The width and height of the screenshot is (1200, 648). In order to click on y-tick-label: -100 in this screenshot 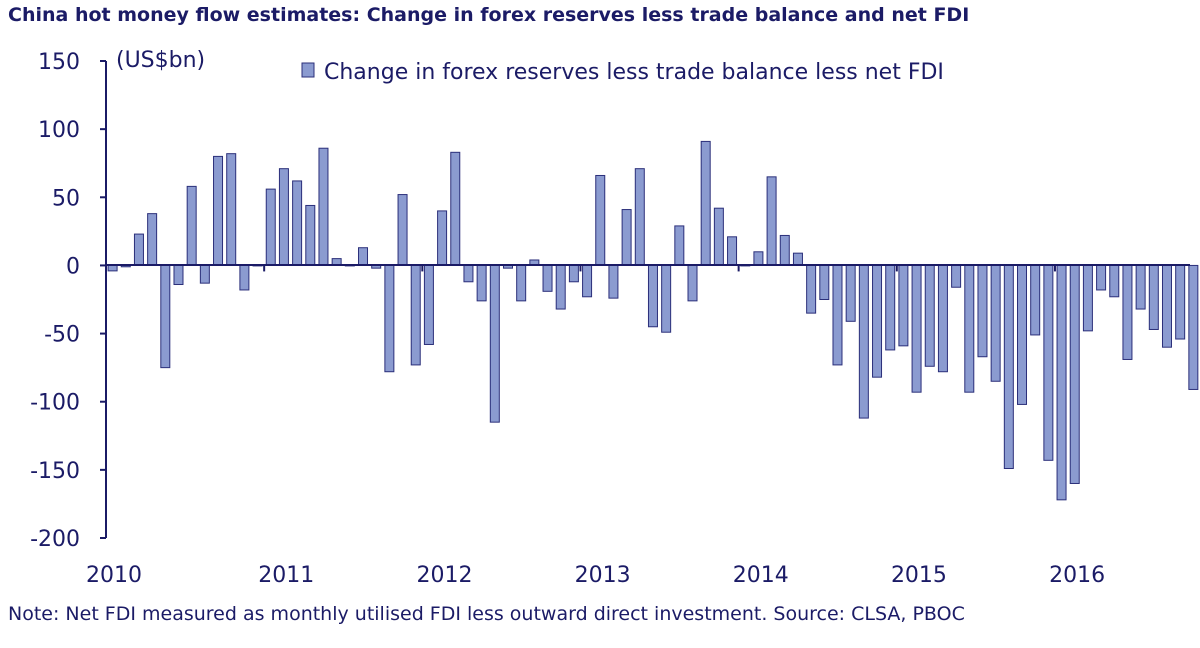, I will do `click(55, 403)`.